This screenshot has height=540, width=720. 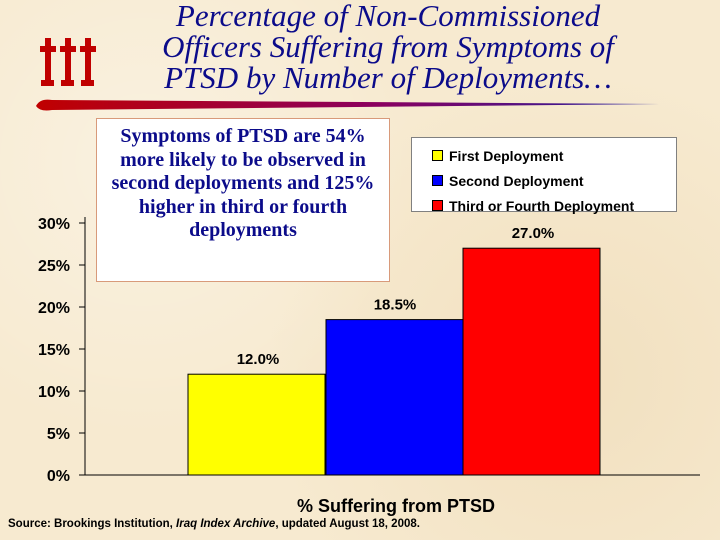 I want to click on y-tick-label: 10%, so click(x=54, y=392).